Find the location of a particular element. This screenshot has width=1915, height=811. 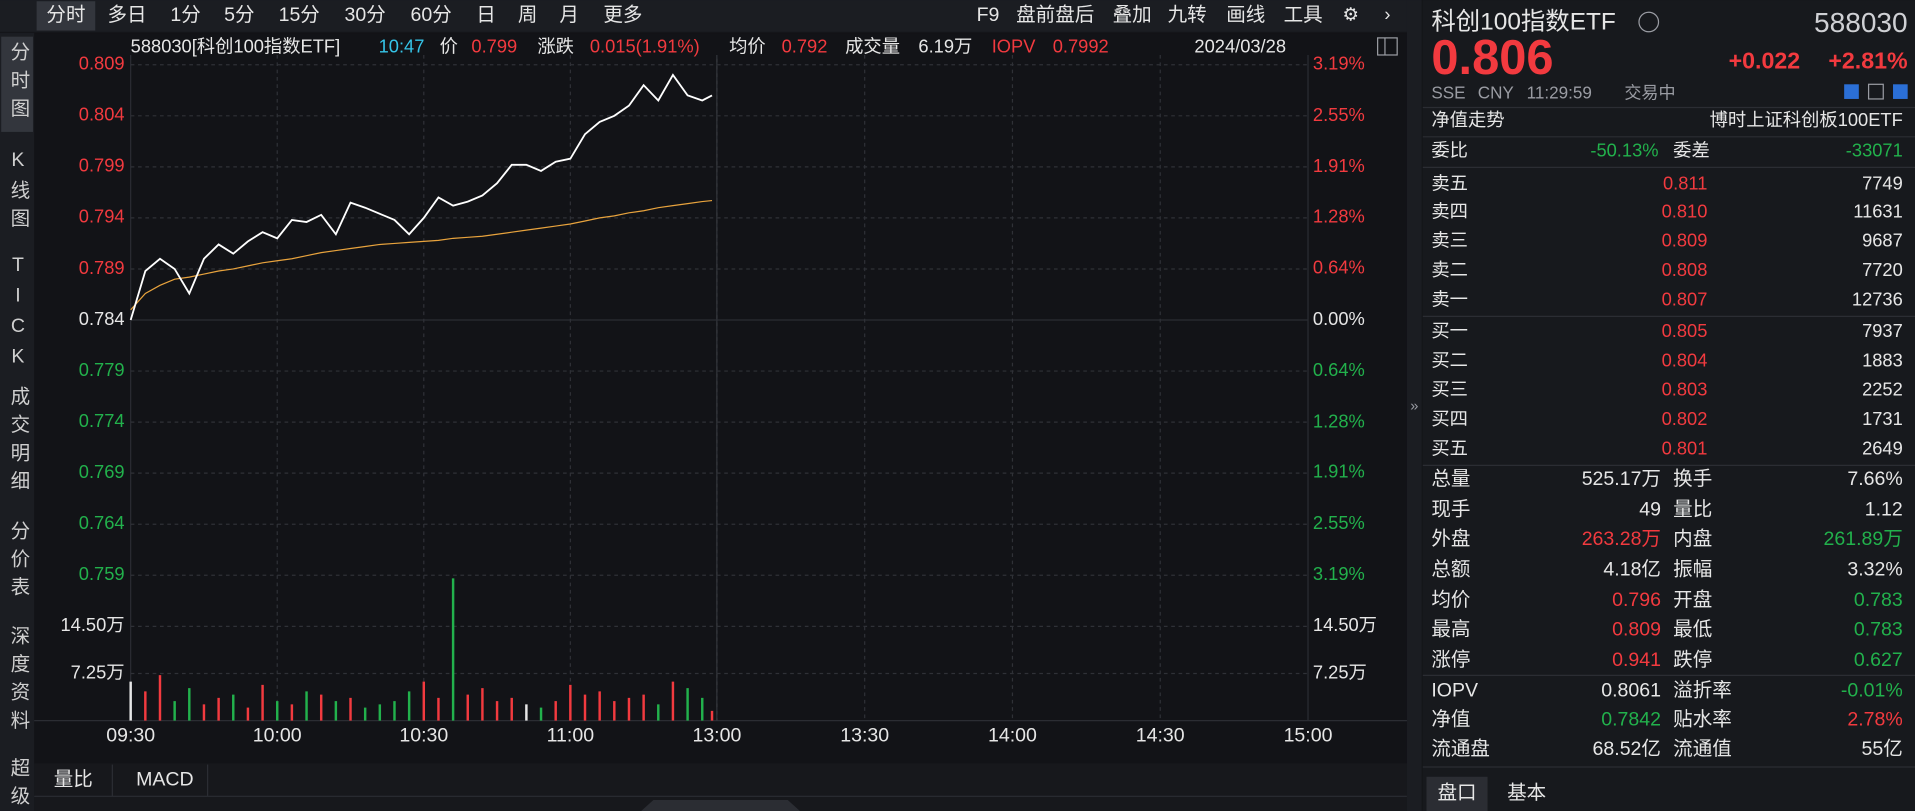

tool-button: 叠加 is located at coordinates (1132, 15).